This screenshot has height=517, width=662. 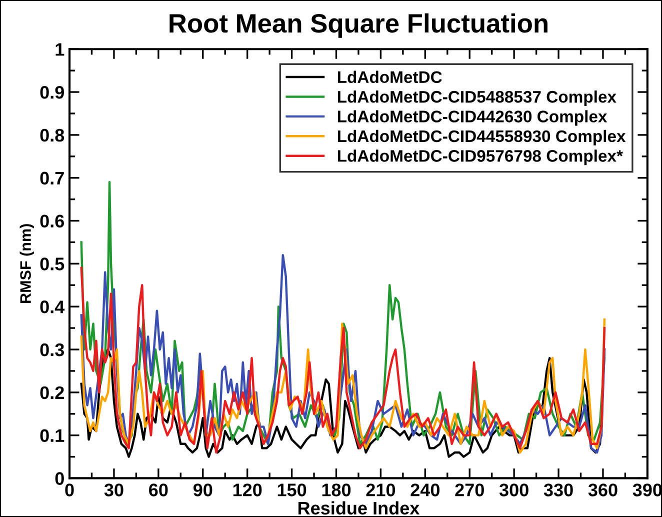 I want to click on y-tick-label: 0.3, so click(x=52, y=349).